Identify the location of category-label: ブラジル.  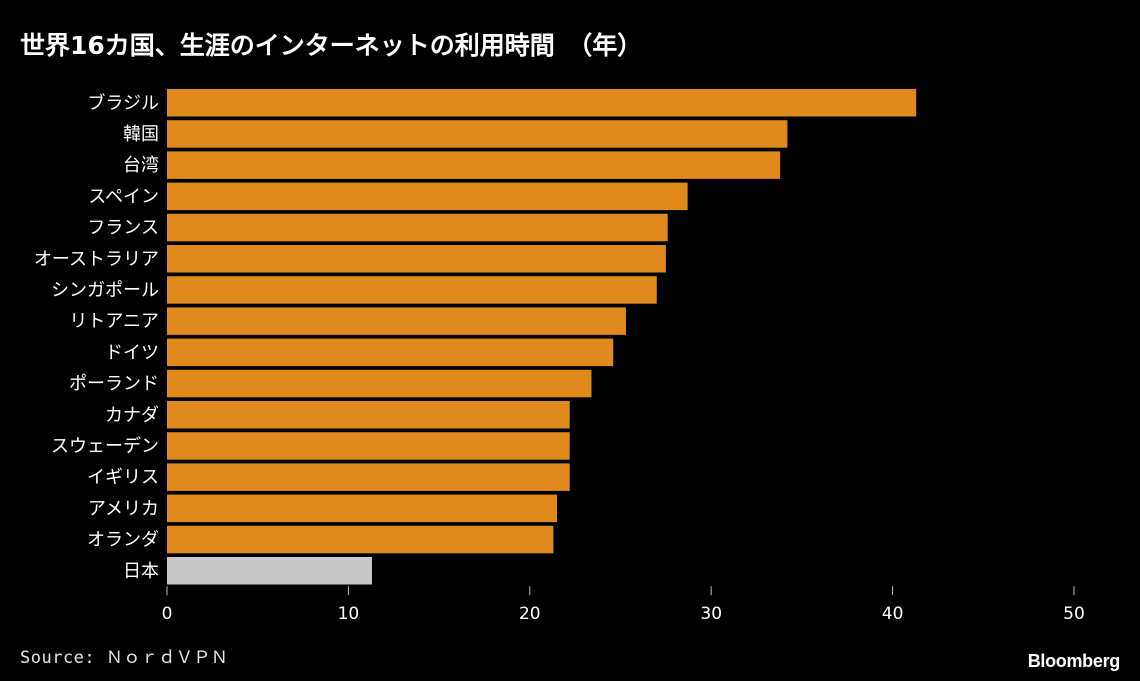
(123, 103).